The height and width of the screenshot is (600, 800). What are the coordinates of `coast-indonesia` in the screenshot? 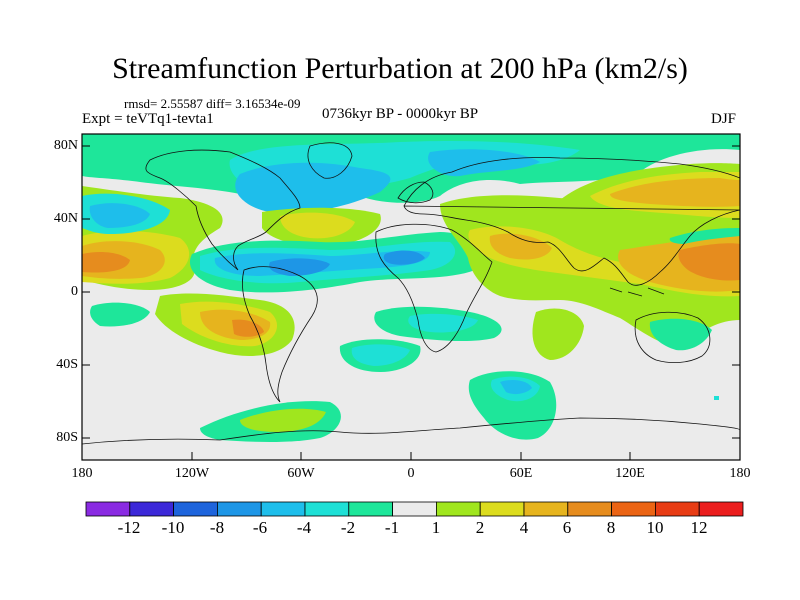 It's located at (637, 292).